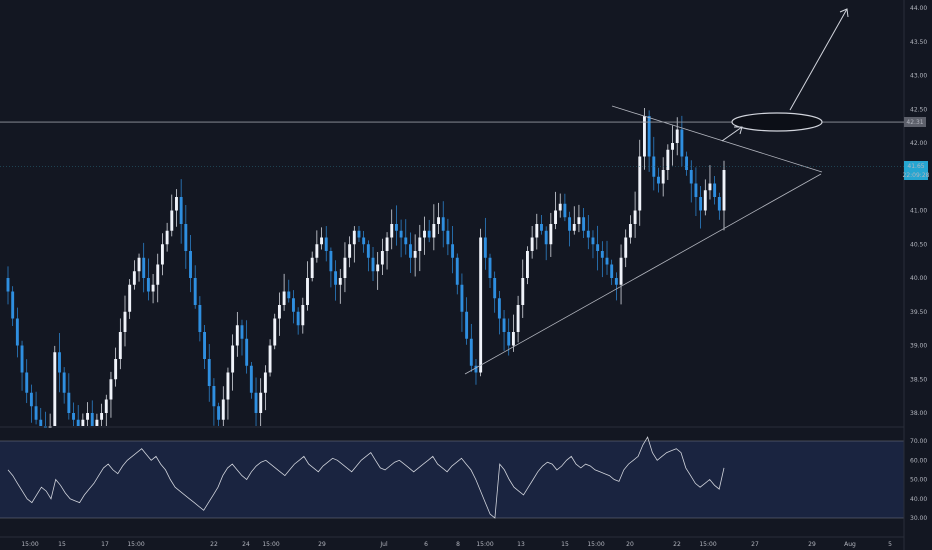 This screenshot has width=932, height=550. I want to click on hline-price-text: 42.31, so click(914, 122).